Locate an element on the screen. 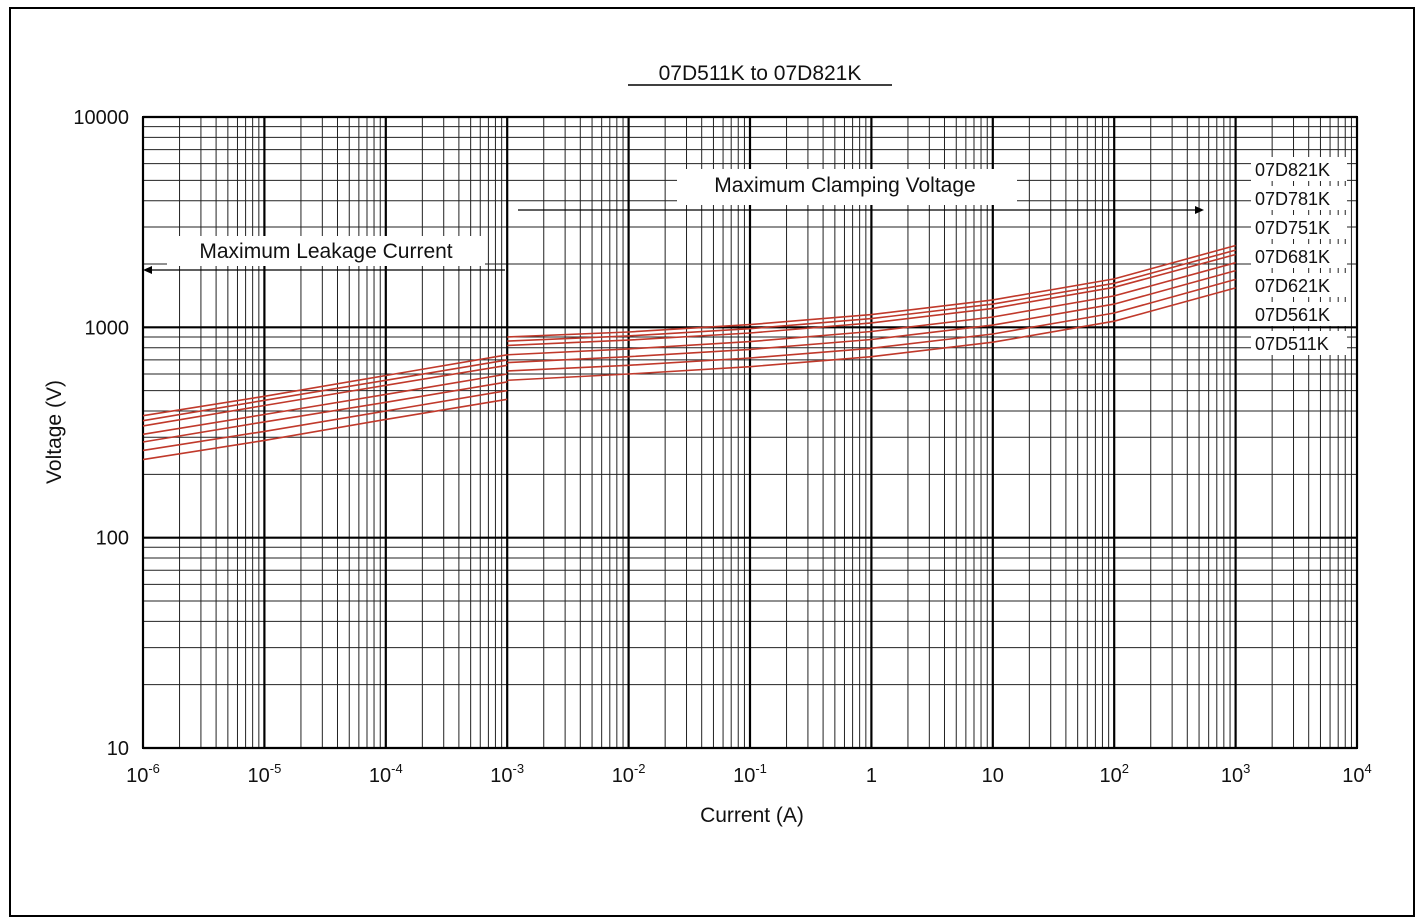 This screenshot has width=1421, height=918. x-tick-label: 10⁻³ is located at coordinates (507, 774).